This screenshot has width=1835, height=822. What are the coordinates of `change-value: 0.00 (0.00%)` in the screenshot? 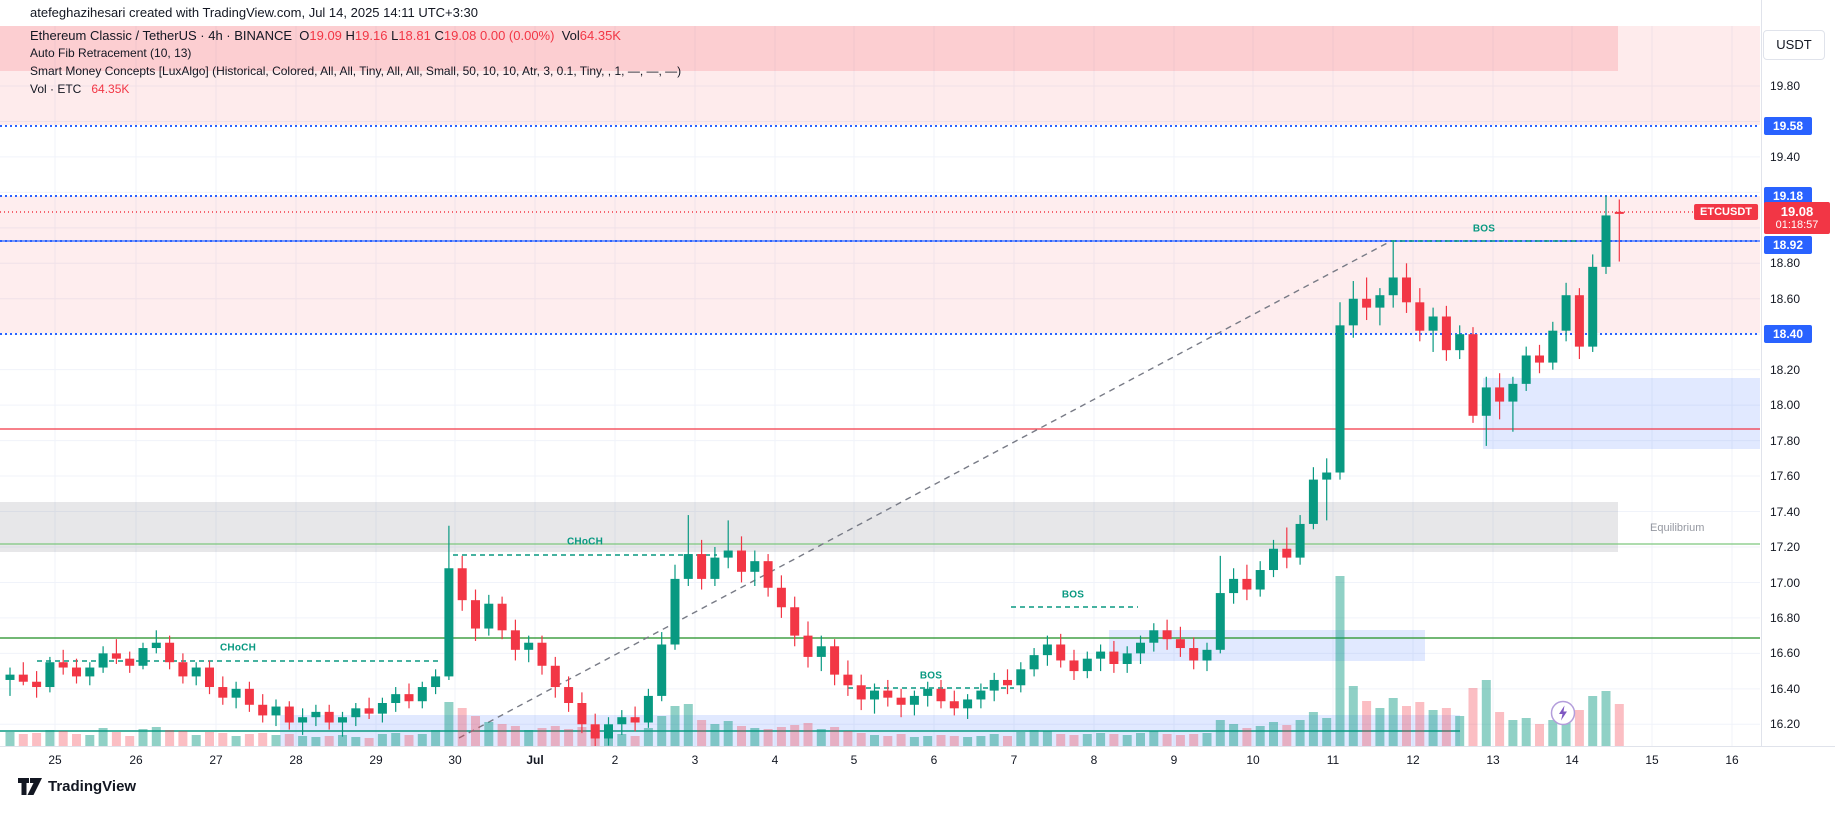 It's located at (517, 35).